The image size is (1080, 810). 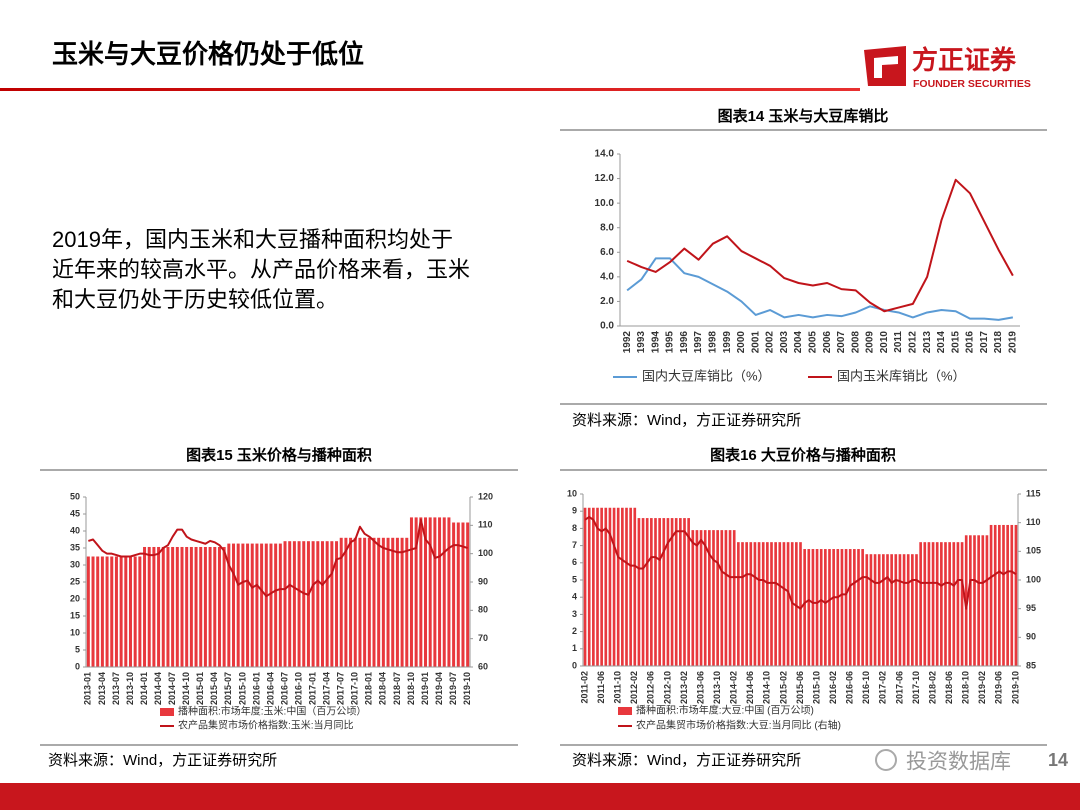 What do you see at coordinates (172, 688) in the screenshot?
I see `x-tick-label: 2014-07` at bounding box center [172, 688].